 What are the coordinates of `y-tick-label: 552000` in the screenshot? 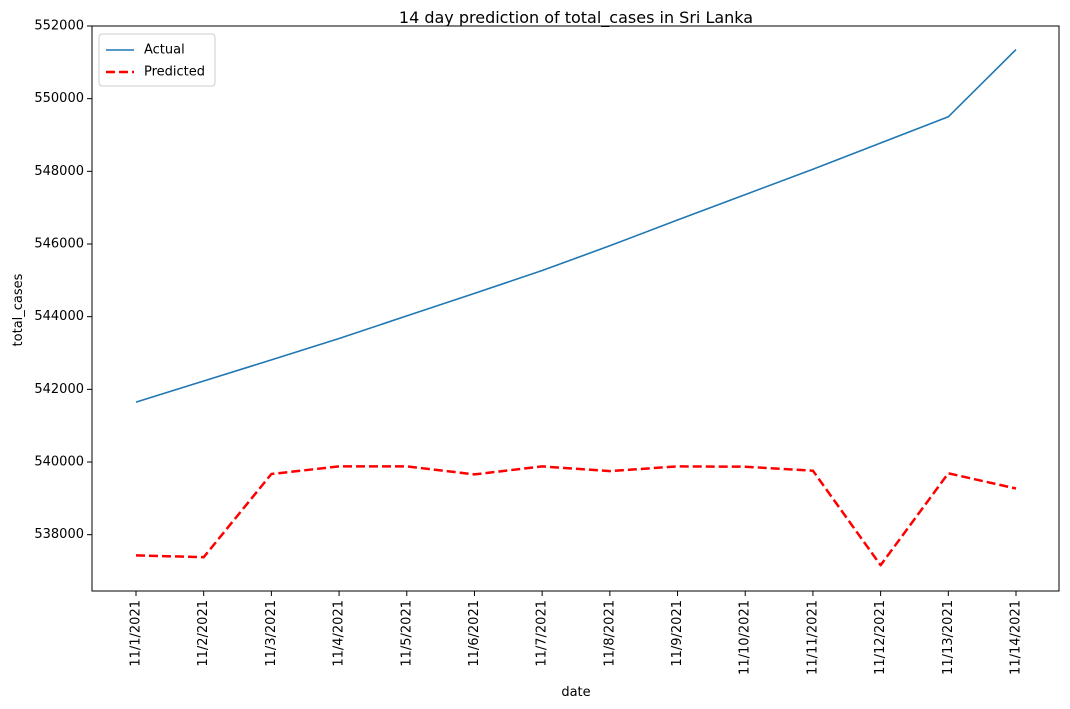 It's located at (59, 26).